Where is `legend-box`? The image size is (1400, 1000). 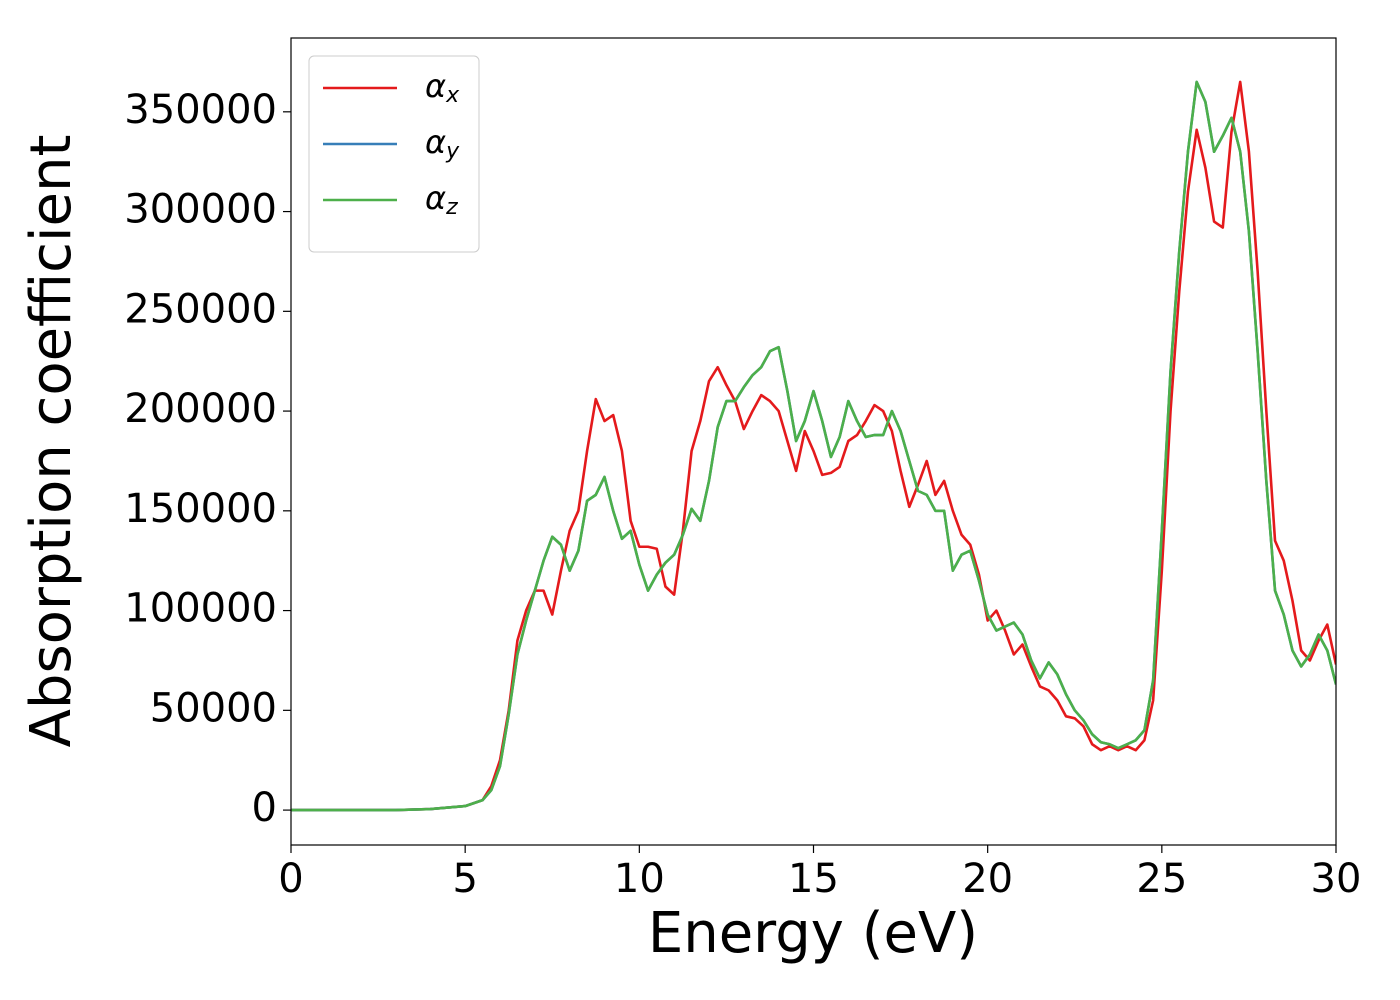 legend-box is located at coordinates (394, 154).